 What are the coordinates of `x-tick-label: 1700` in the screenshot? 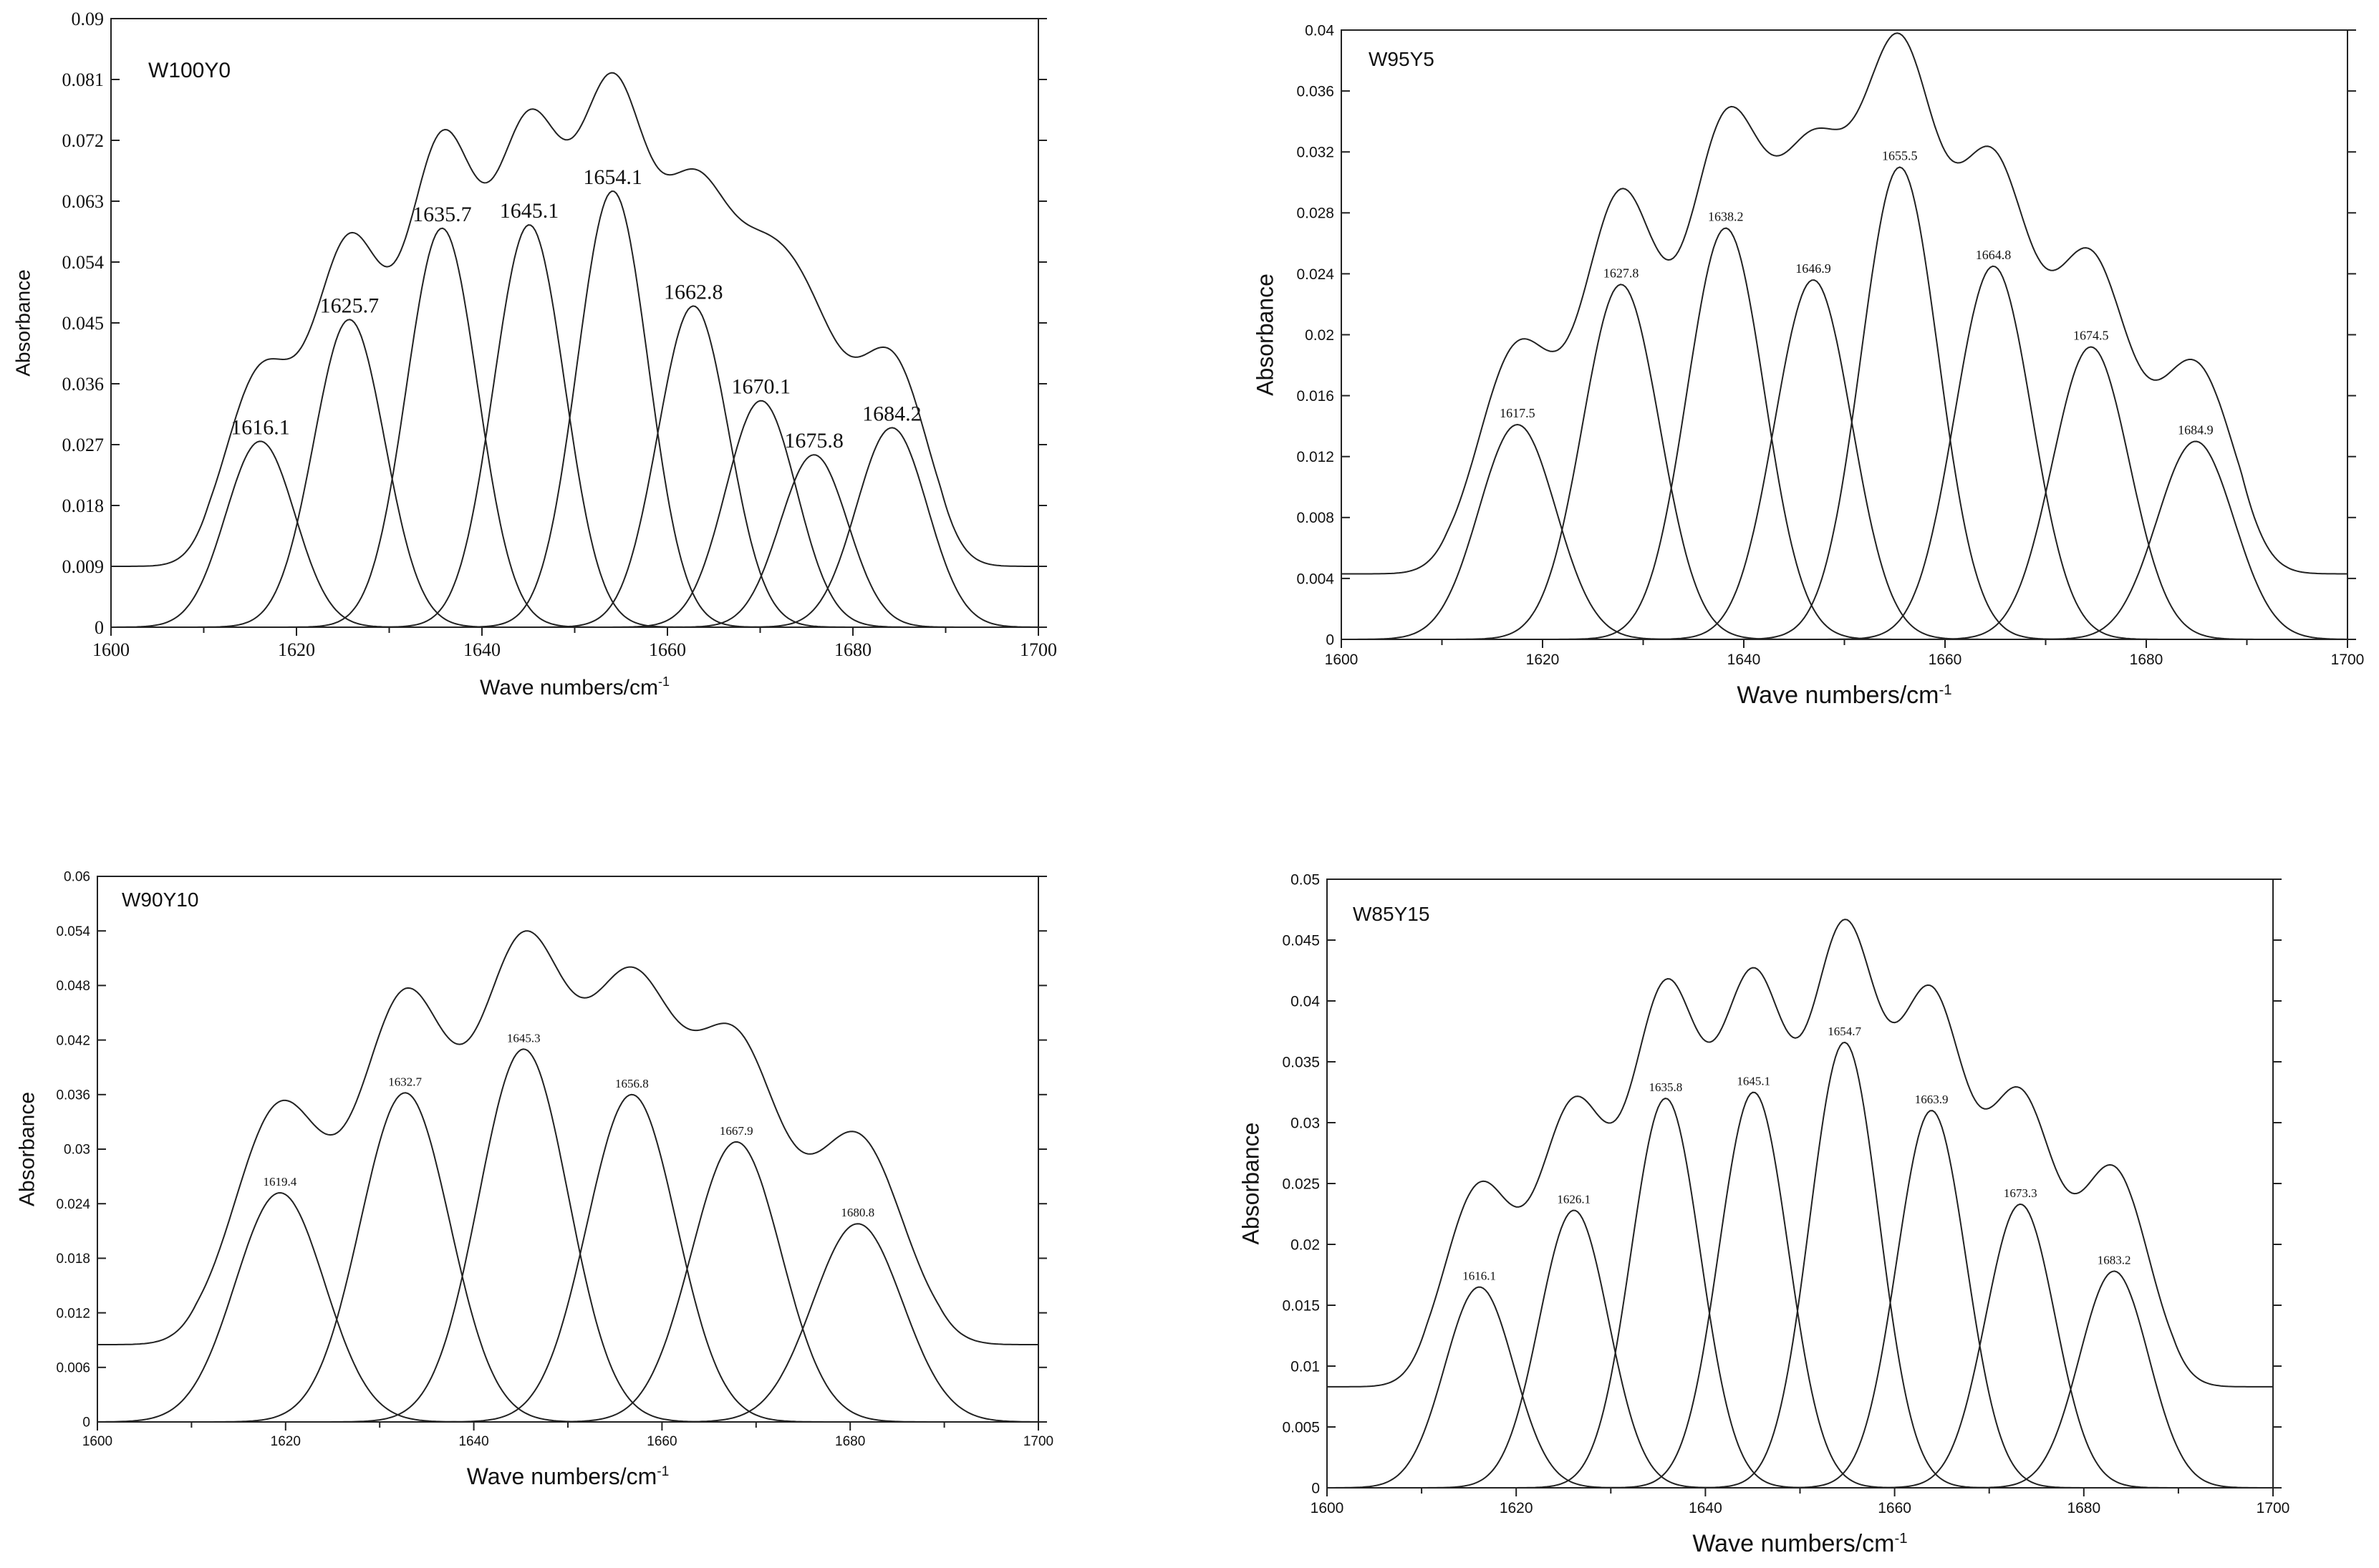 It's located at (1038, 649).